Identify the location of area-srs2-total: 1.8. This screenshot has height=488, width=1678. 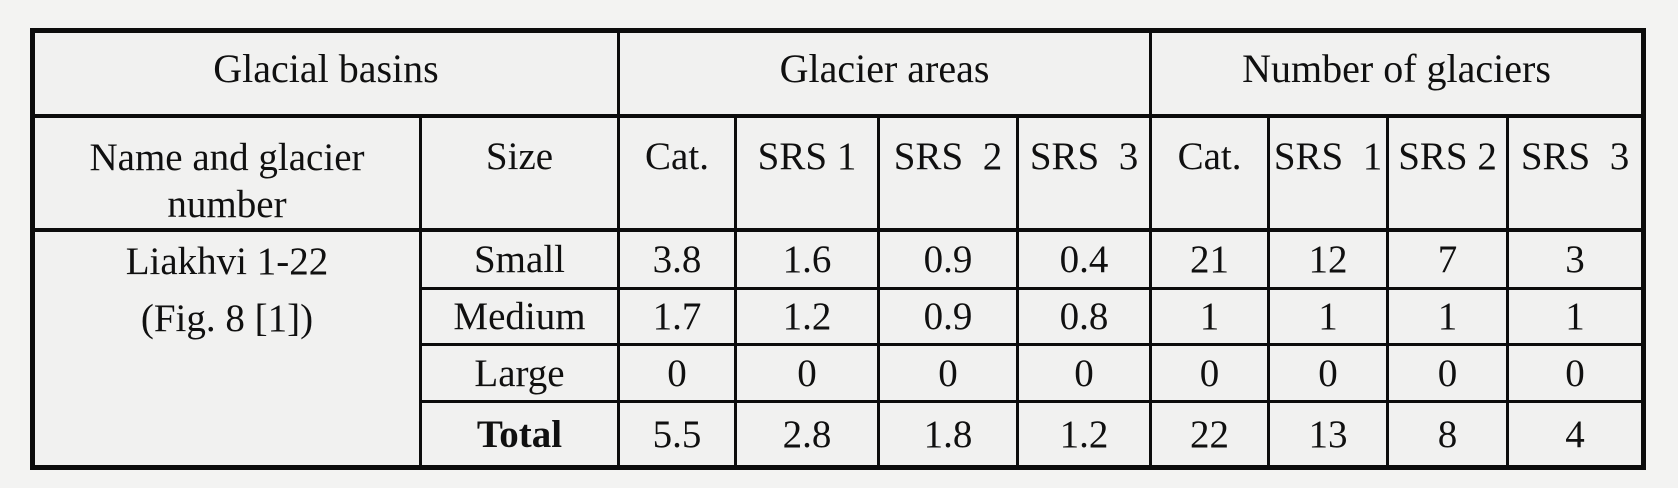
(948, 434).